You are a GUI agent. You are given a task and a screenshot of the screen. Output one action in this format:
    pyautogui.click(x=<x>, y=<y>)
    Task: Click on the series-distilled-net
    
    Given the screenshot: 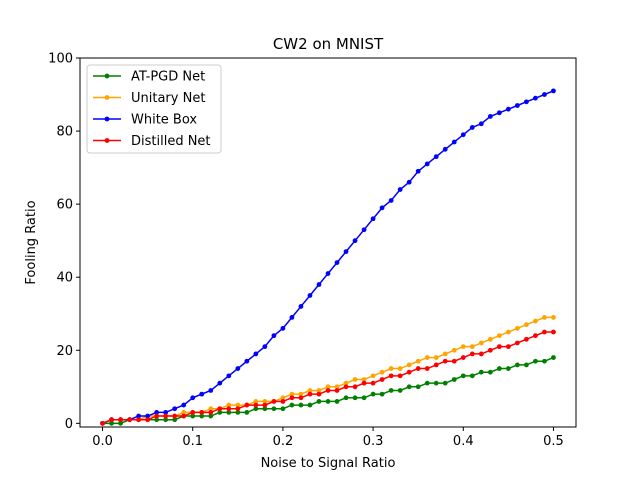 What is the action you would take?
    pyautogui.click(x=328, y=377)
    